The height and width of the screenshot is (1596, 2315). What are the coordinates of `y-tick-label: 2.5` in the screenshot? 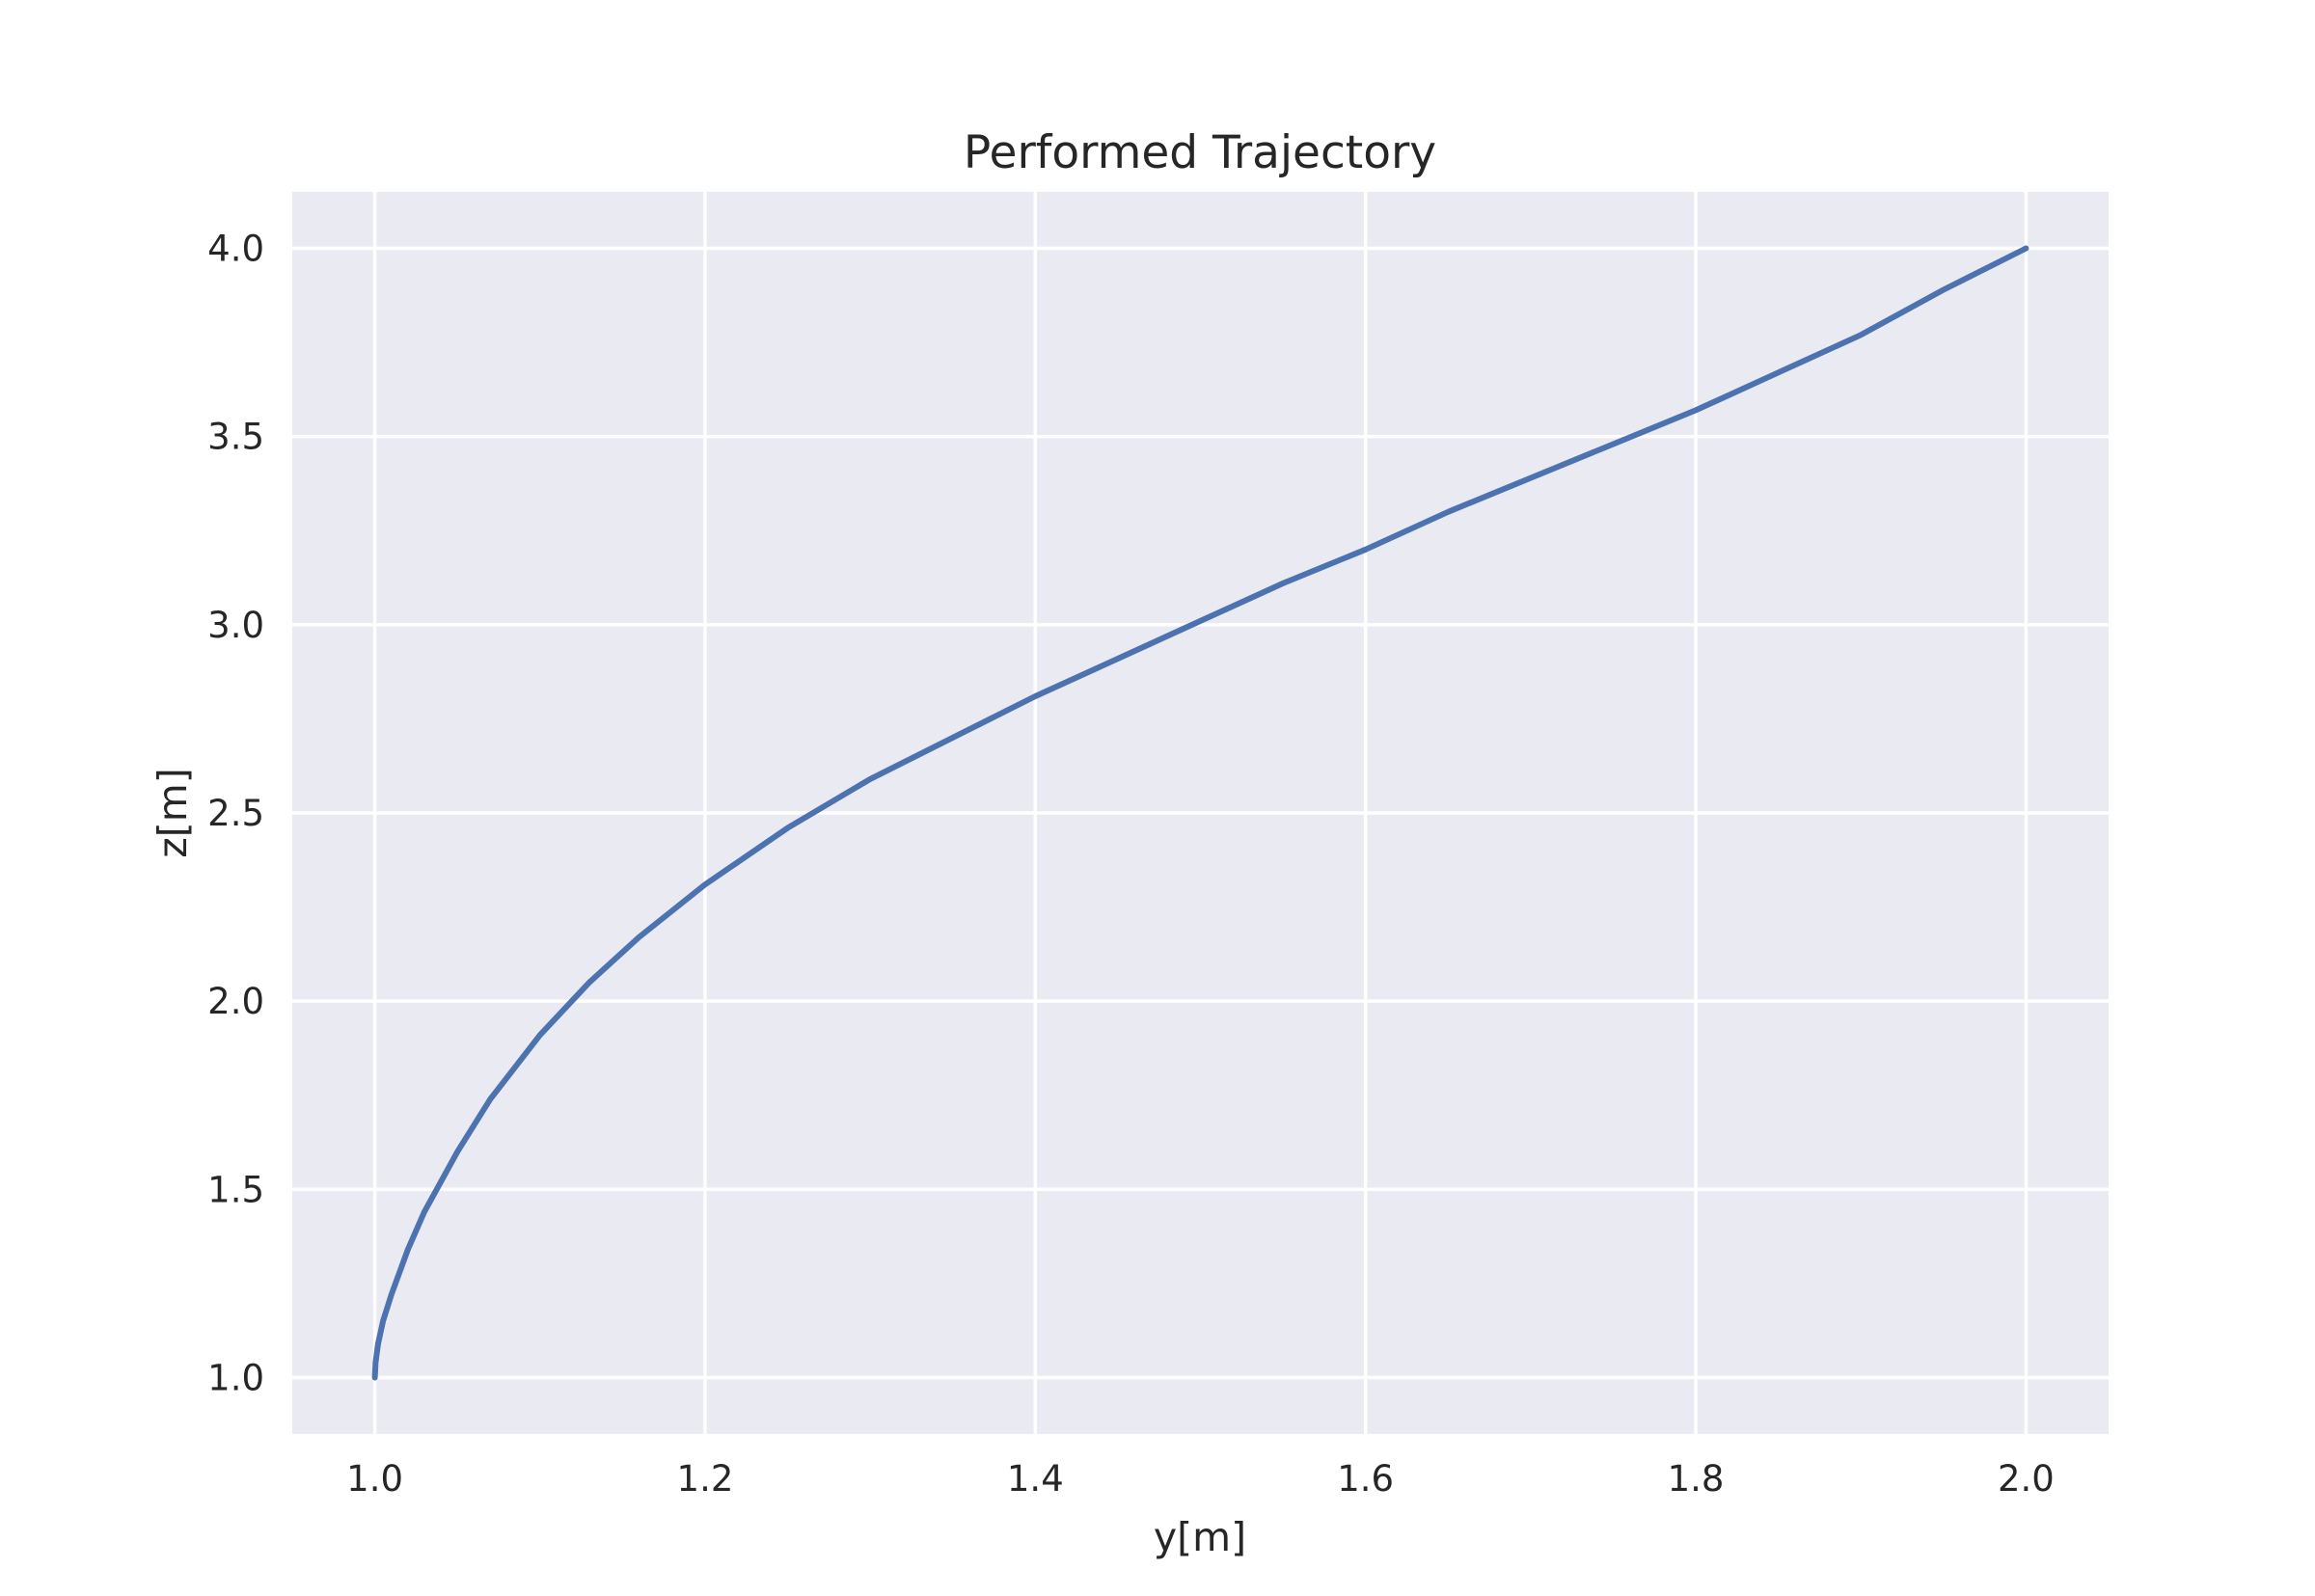 It's located at (236, 814).